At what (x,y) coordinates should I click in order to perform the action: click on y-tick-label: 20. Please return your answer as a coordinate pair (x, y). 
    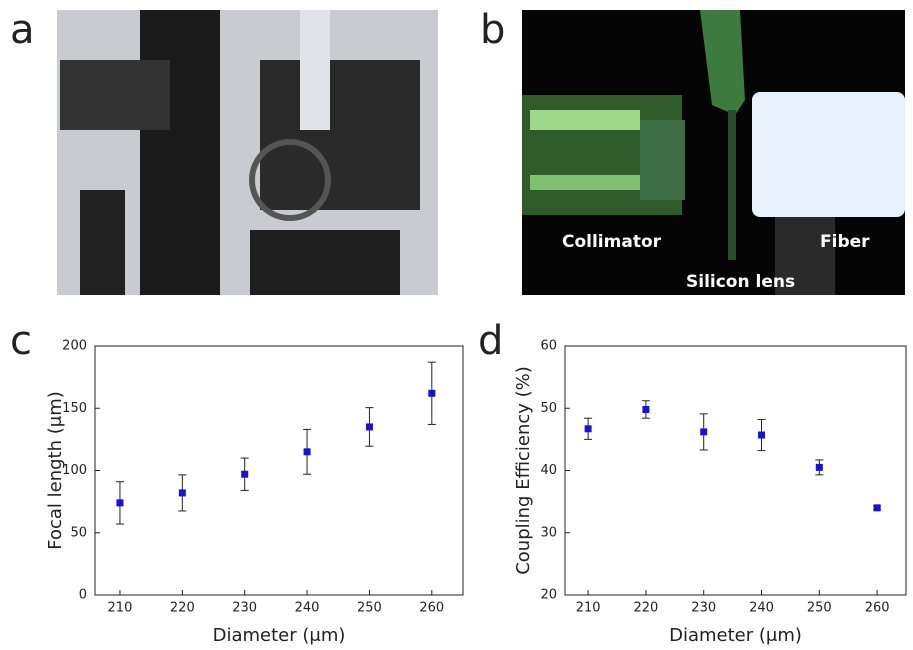
    Looking at the image, I should click on (548, 595).